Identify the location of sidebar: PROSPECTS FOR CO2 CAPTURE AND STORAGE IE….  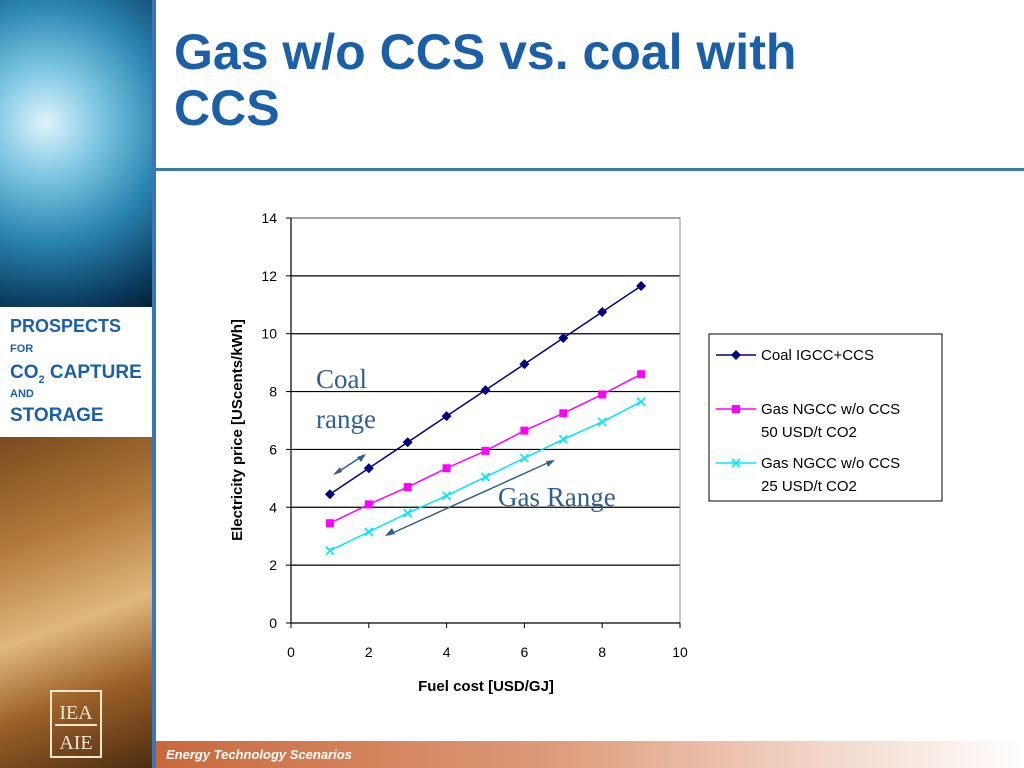
(76, 384).